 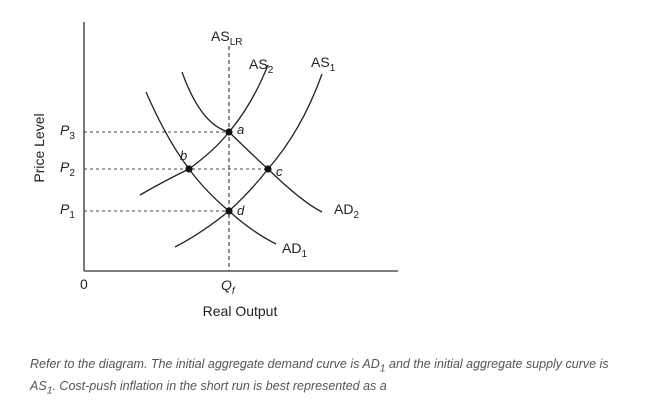 What do you see at coordinates (229, 211) in the screenshot?
I see `point-d` at bounding box center [229, 211].